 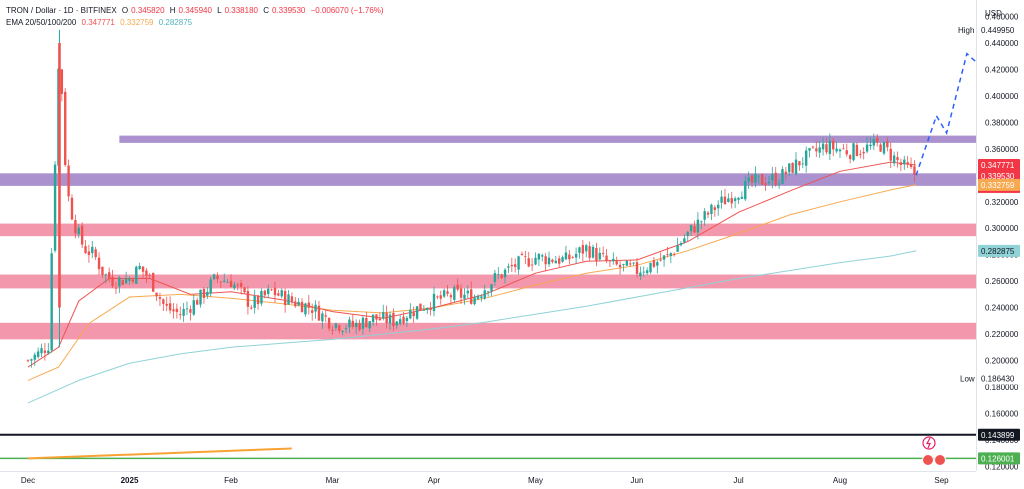 I want to click on ema100-badge-bg, so click(x=999, y=250).